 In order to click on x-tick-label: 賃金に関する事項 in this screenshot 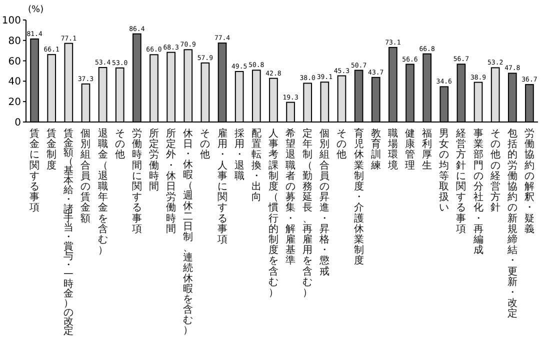, I will do `click(35, 171)`.